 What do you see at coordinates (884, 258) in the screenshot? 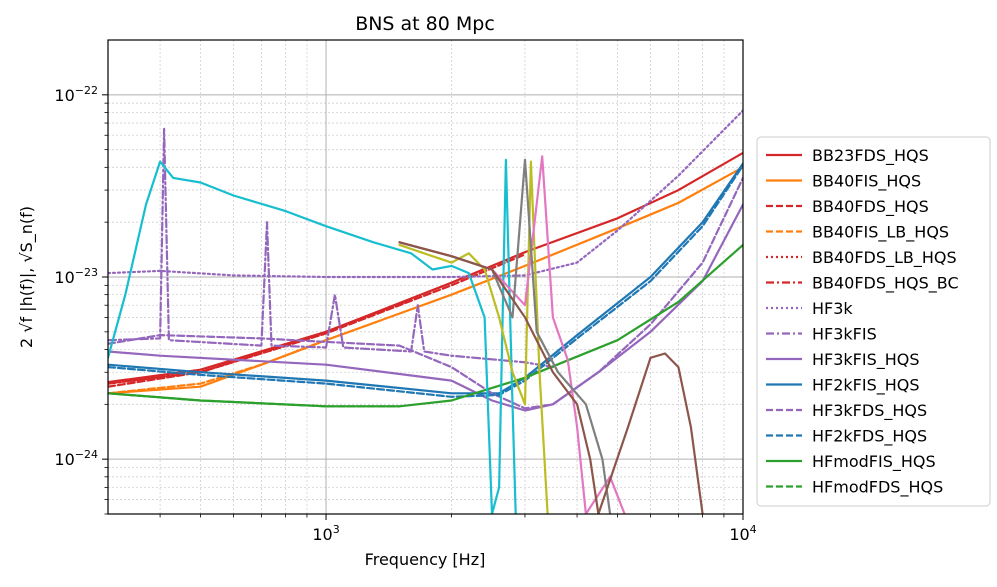
I see `legend-label: BB40FDS_LB_HQS` at bounding box center [884, 258].